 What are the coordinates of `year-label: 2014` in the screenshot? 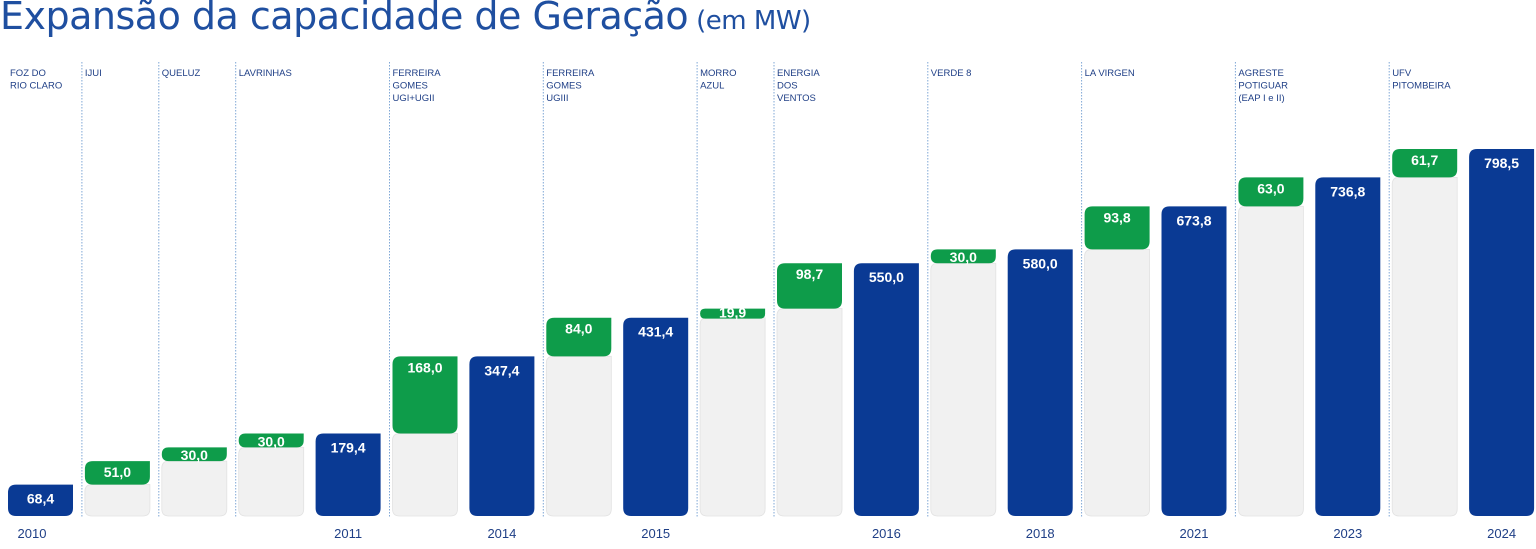 It's located at (501, 533).